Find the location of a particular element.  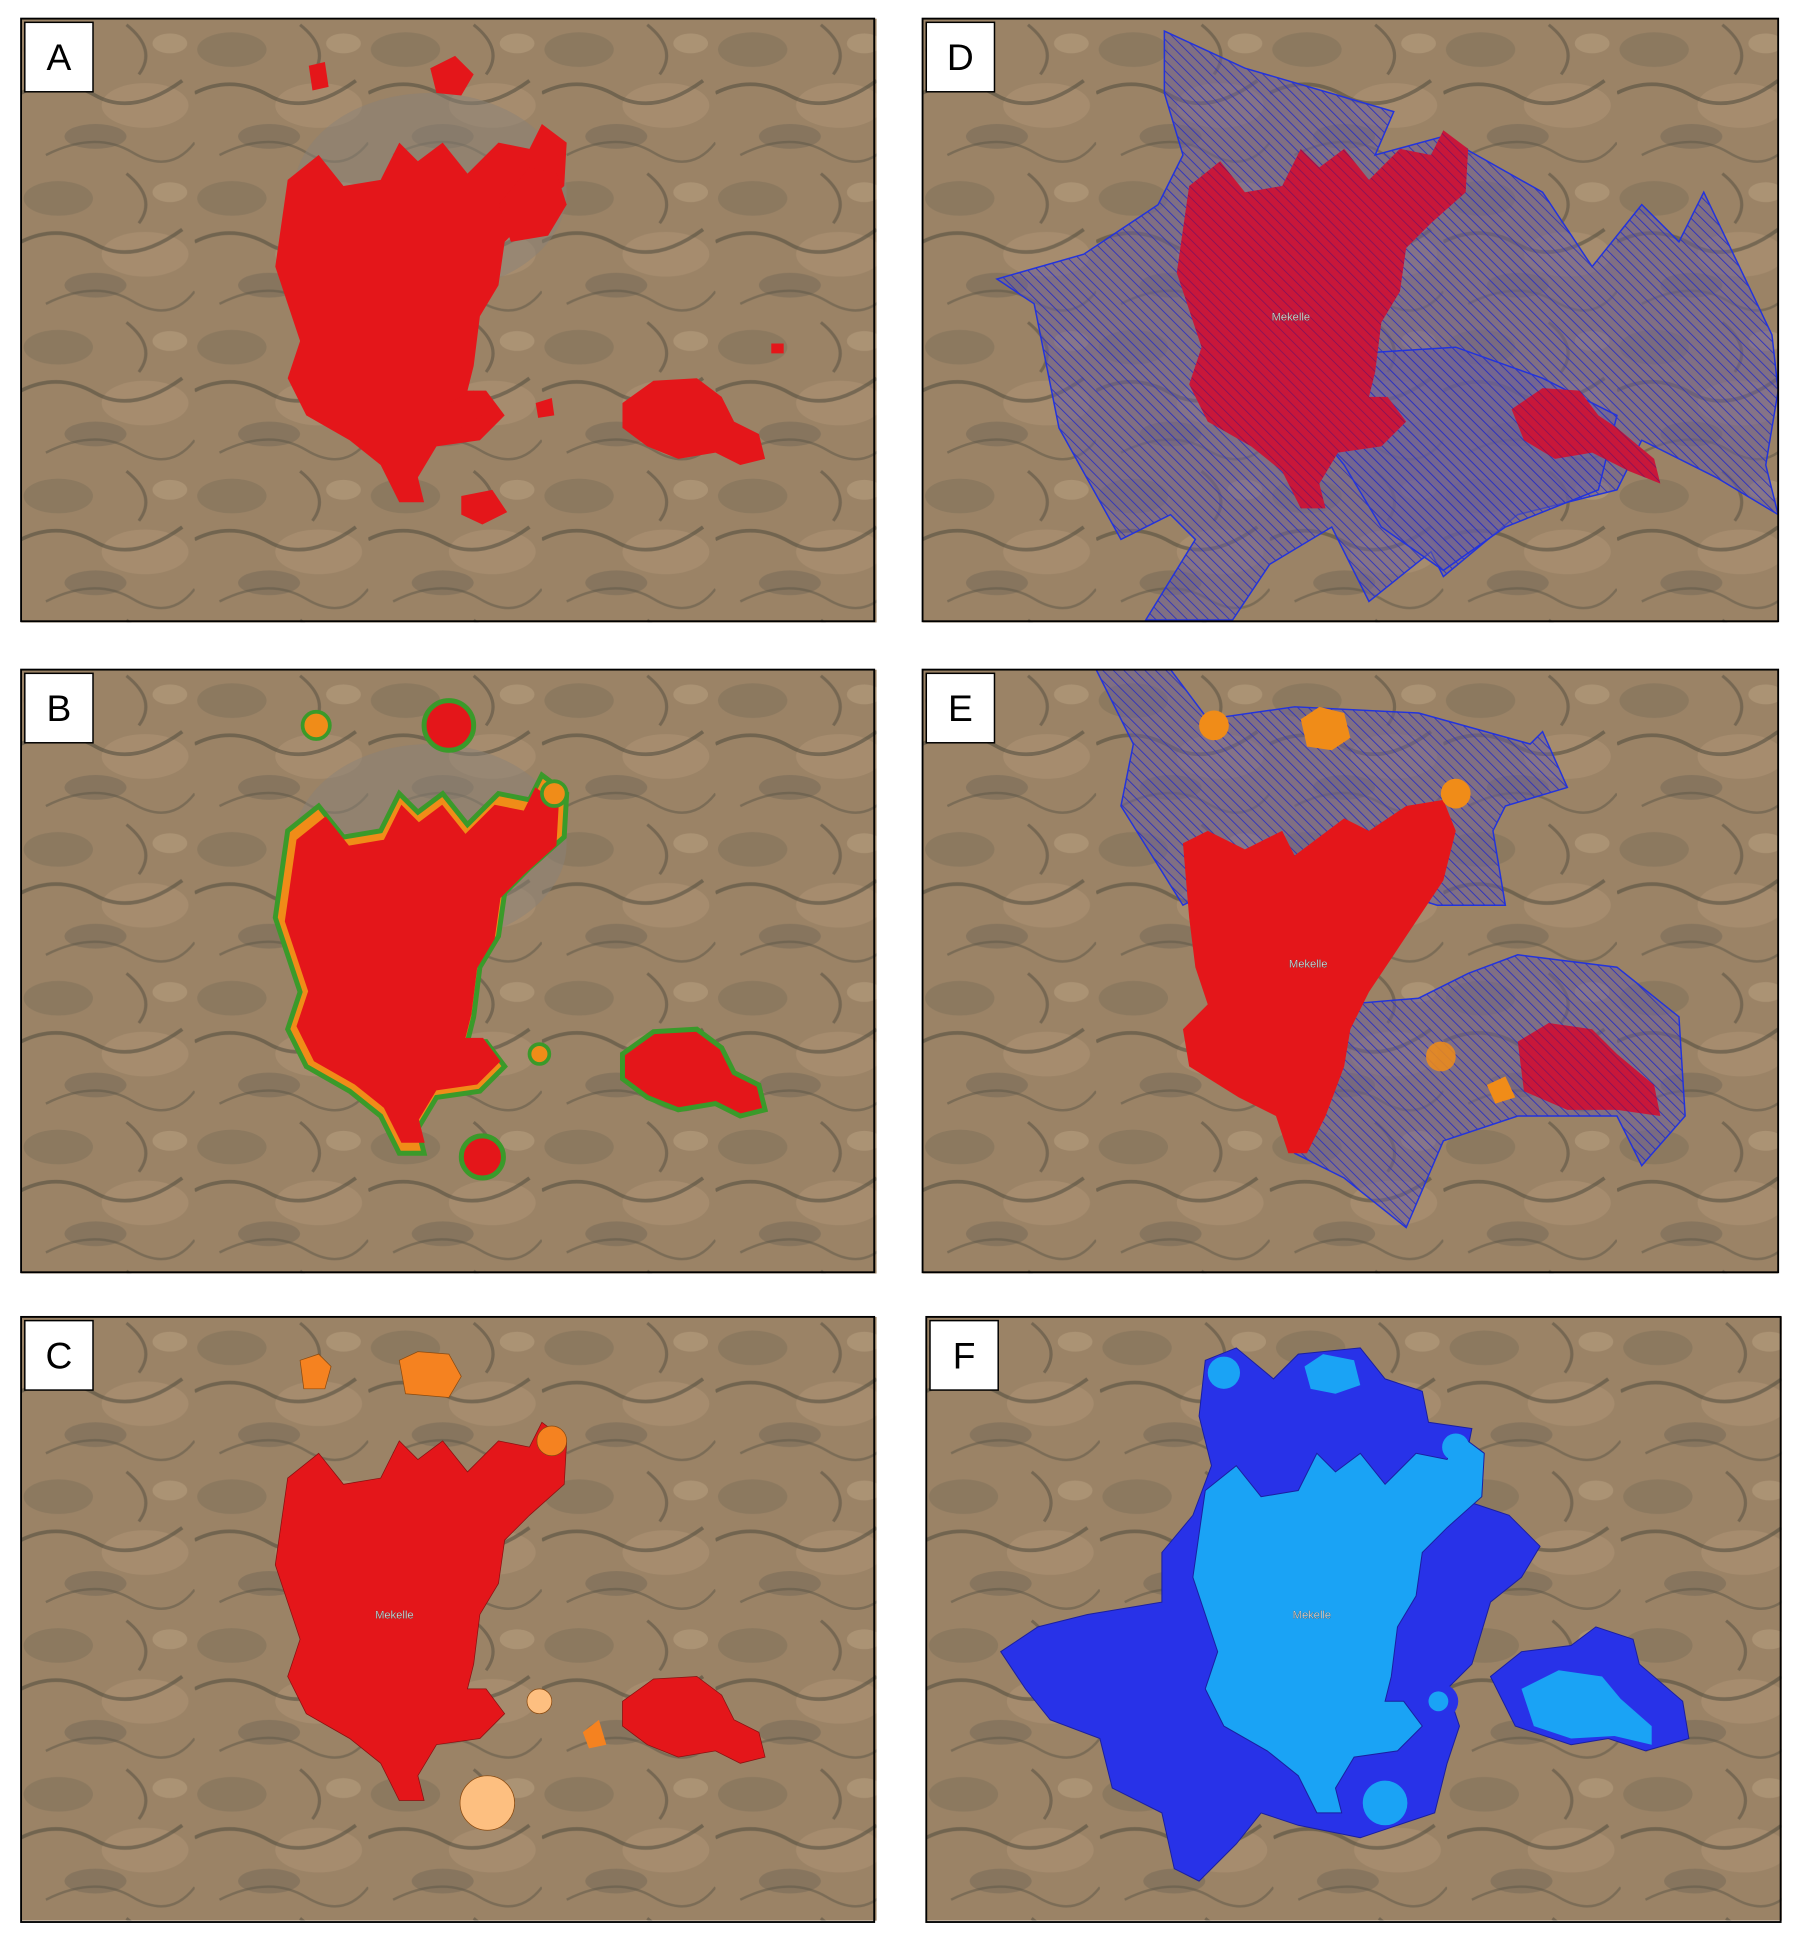

panel-label: C is located at coordinates (58, 1355).